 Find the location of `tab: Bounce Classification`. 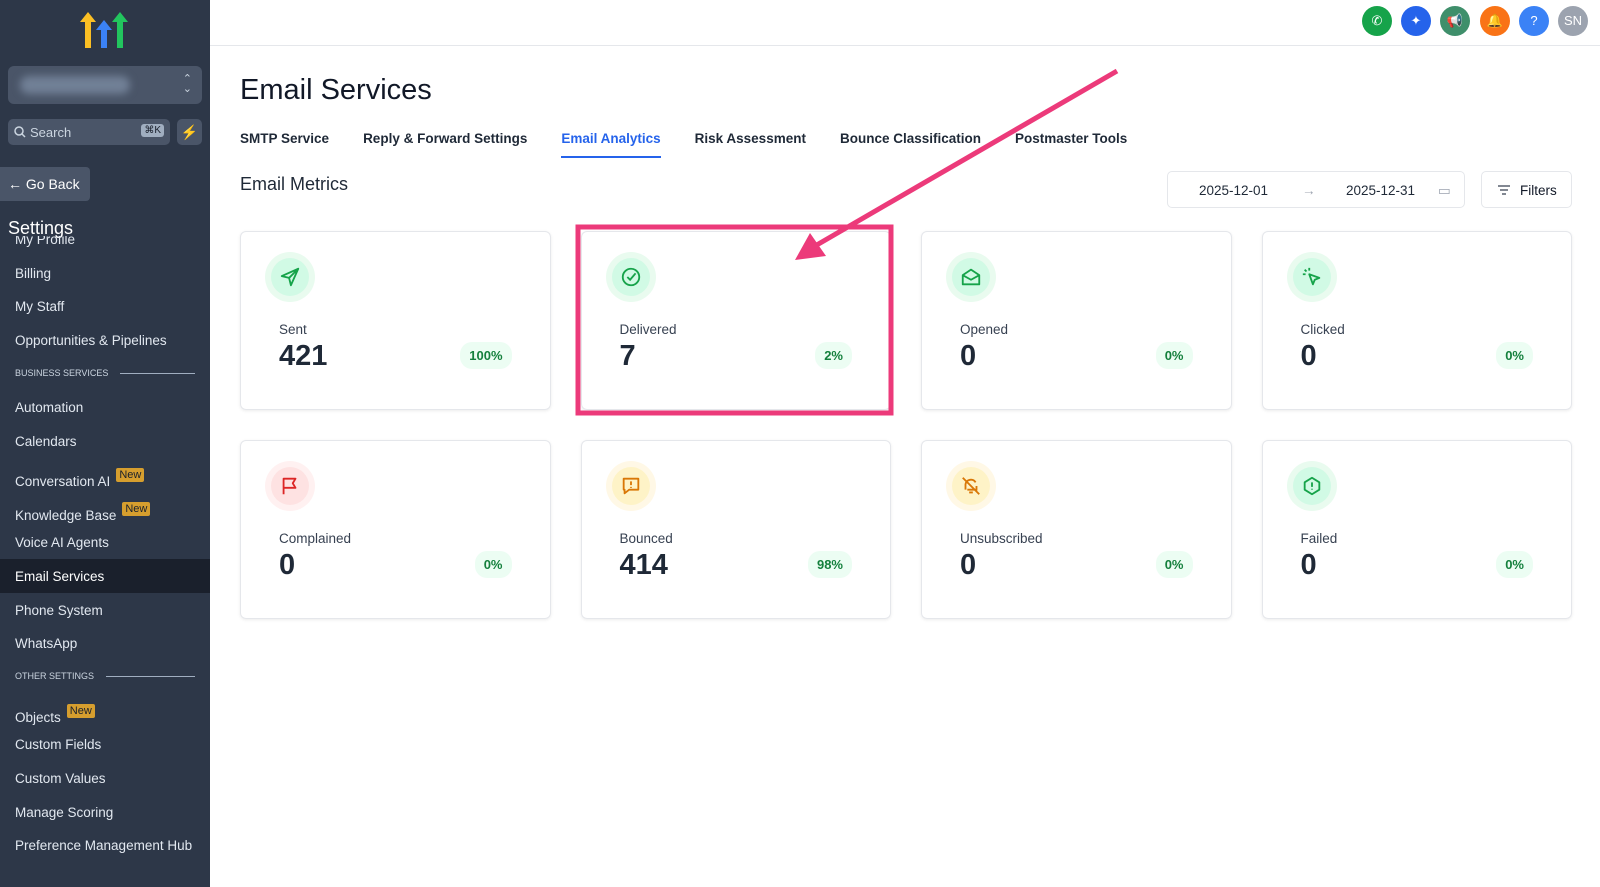

tab: Bounce Classification is located at coordinates (910, 138).